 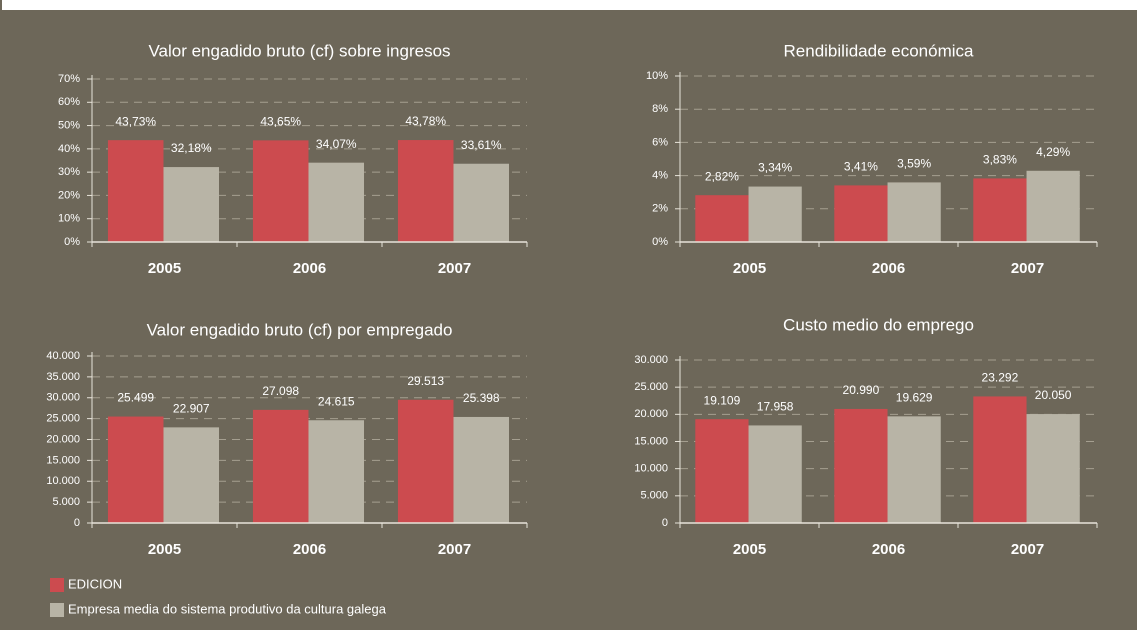 What do you see at coordinates (1000, 378) in the screenshot?
I see `data-label: 23.292` at bounding box center [1000, 378].